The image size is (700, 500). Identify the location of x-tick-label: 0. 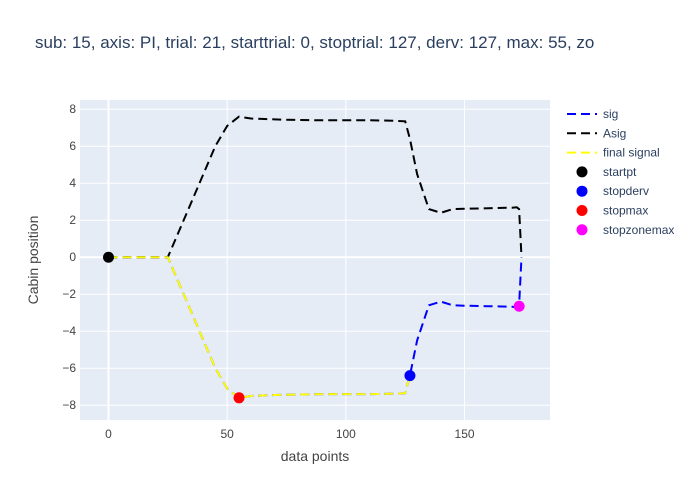
(108, 434).